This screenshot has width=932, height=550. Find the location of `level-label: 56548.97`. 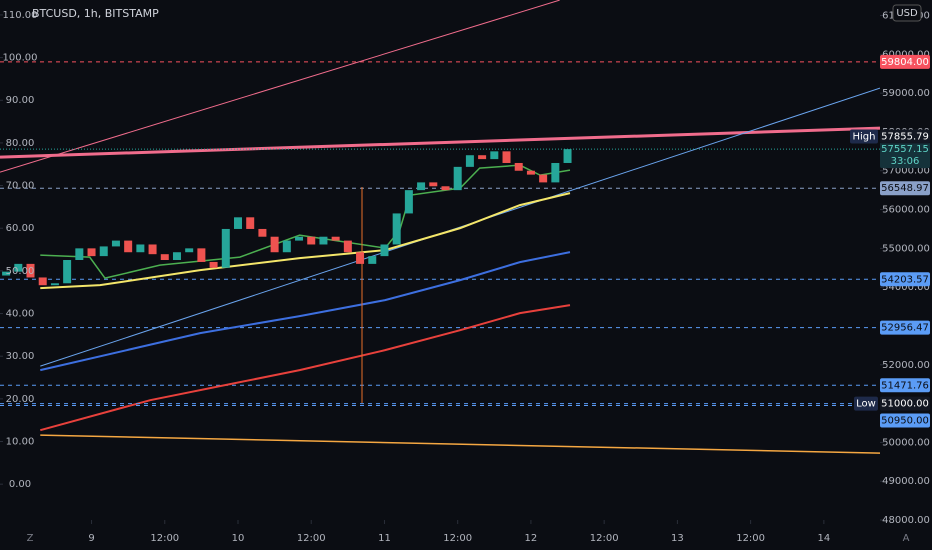

level-label: 56548.97 is located at coordinates (905, 188).